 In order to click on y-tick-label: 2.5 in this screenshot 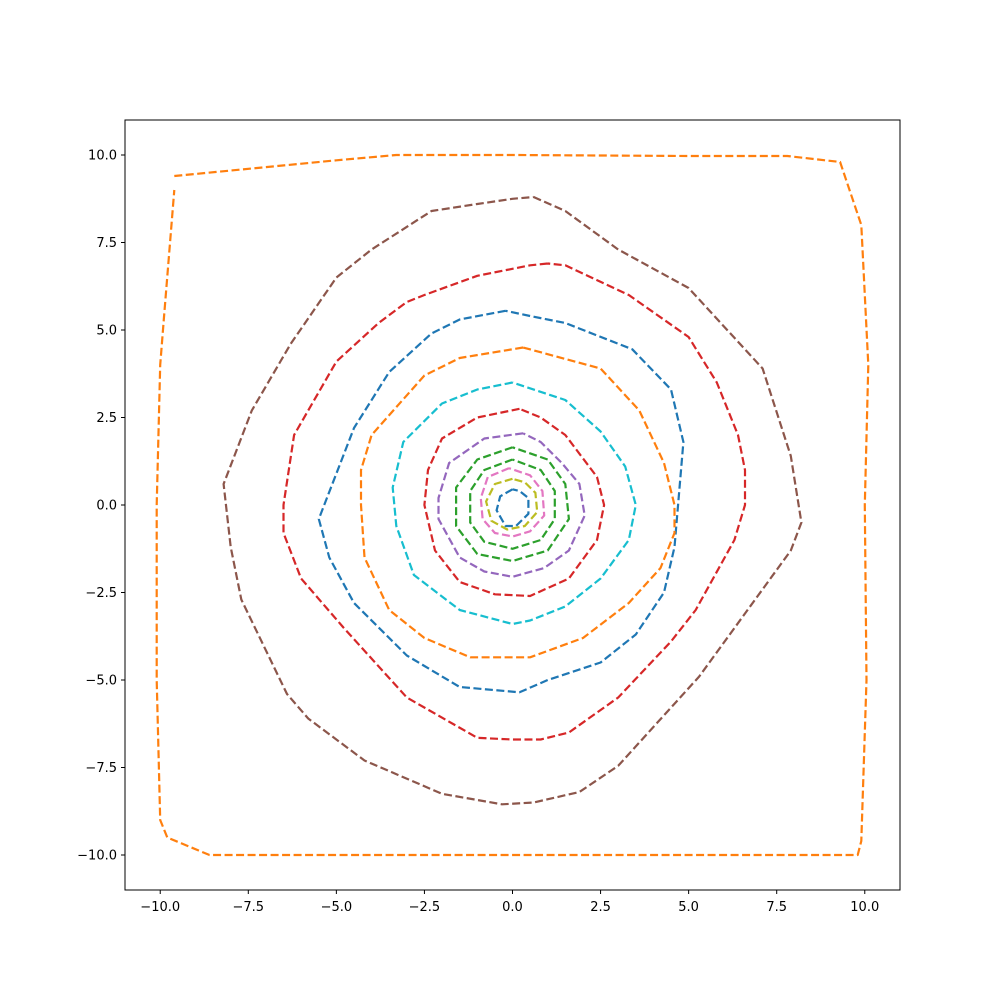, I will do `click(106, 418)`.